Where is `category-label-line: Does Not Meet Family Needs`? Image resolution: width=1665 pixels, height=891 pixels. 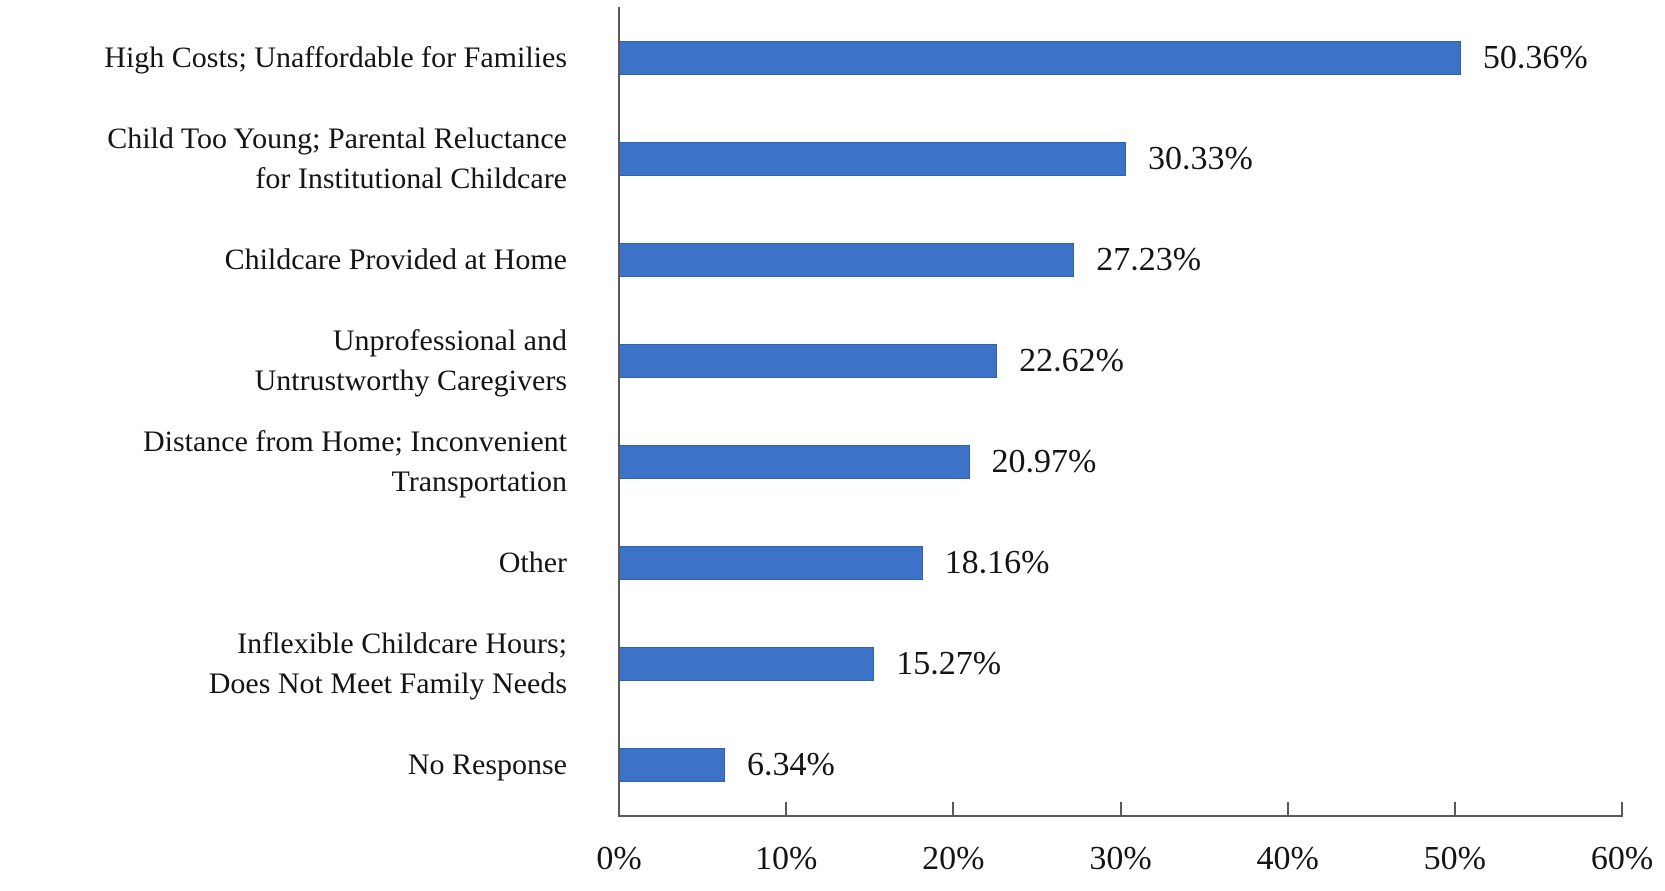 category-label-line: Does Not Meet Family Needs is located at coordinates (387, 683).